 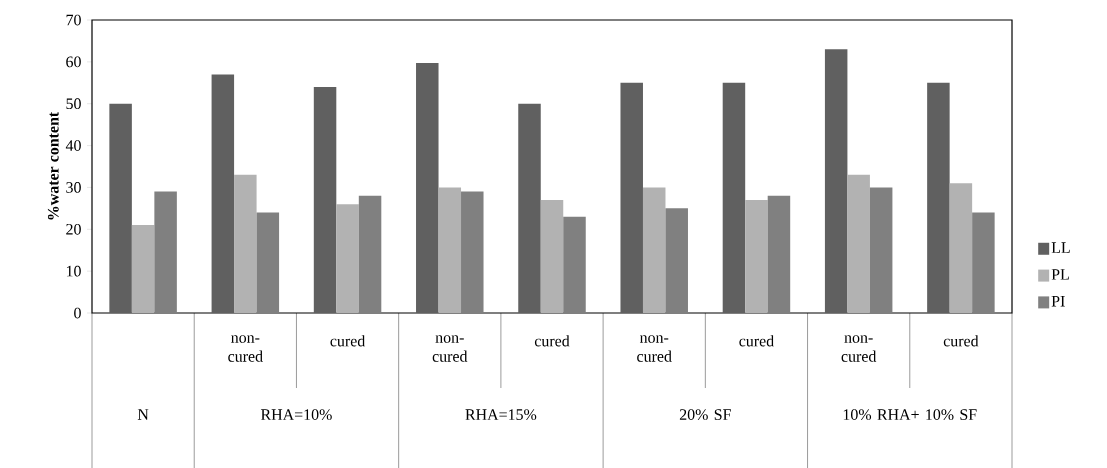 I want to click on y-tick-label: 60, so click(x=73, y=62).